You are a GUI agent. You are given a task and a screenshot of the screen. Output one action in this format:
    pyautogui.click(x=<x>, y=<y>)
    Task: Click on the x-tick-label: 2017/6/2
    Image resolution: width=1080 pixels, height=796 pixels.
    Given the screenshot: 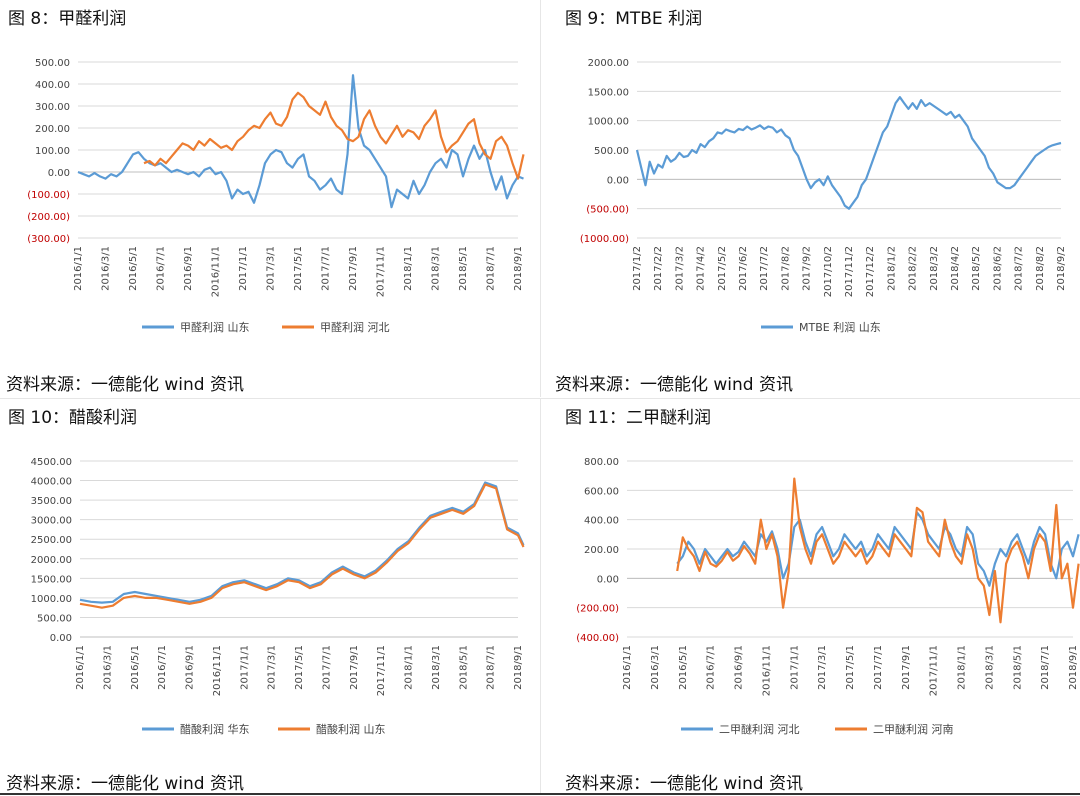 What is the action you would take?
    pyautogui.click(x=743, y=268)
    